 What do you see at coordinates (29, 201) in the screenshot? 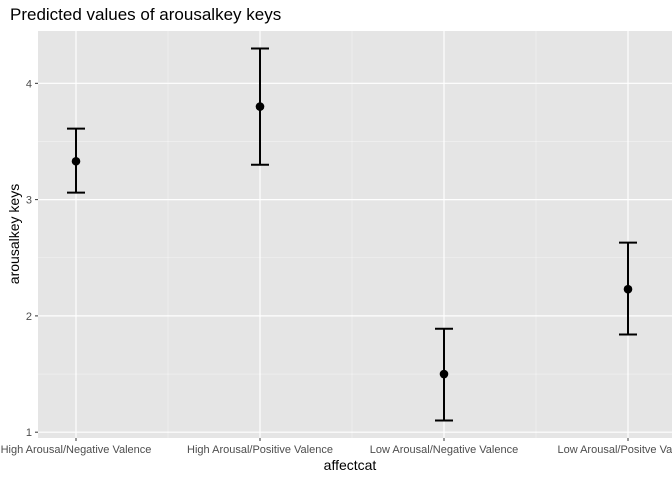
I see `y-tick-label: 3` at bounding box center [29, 201].